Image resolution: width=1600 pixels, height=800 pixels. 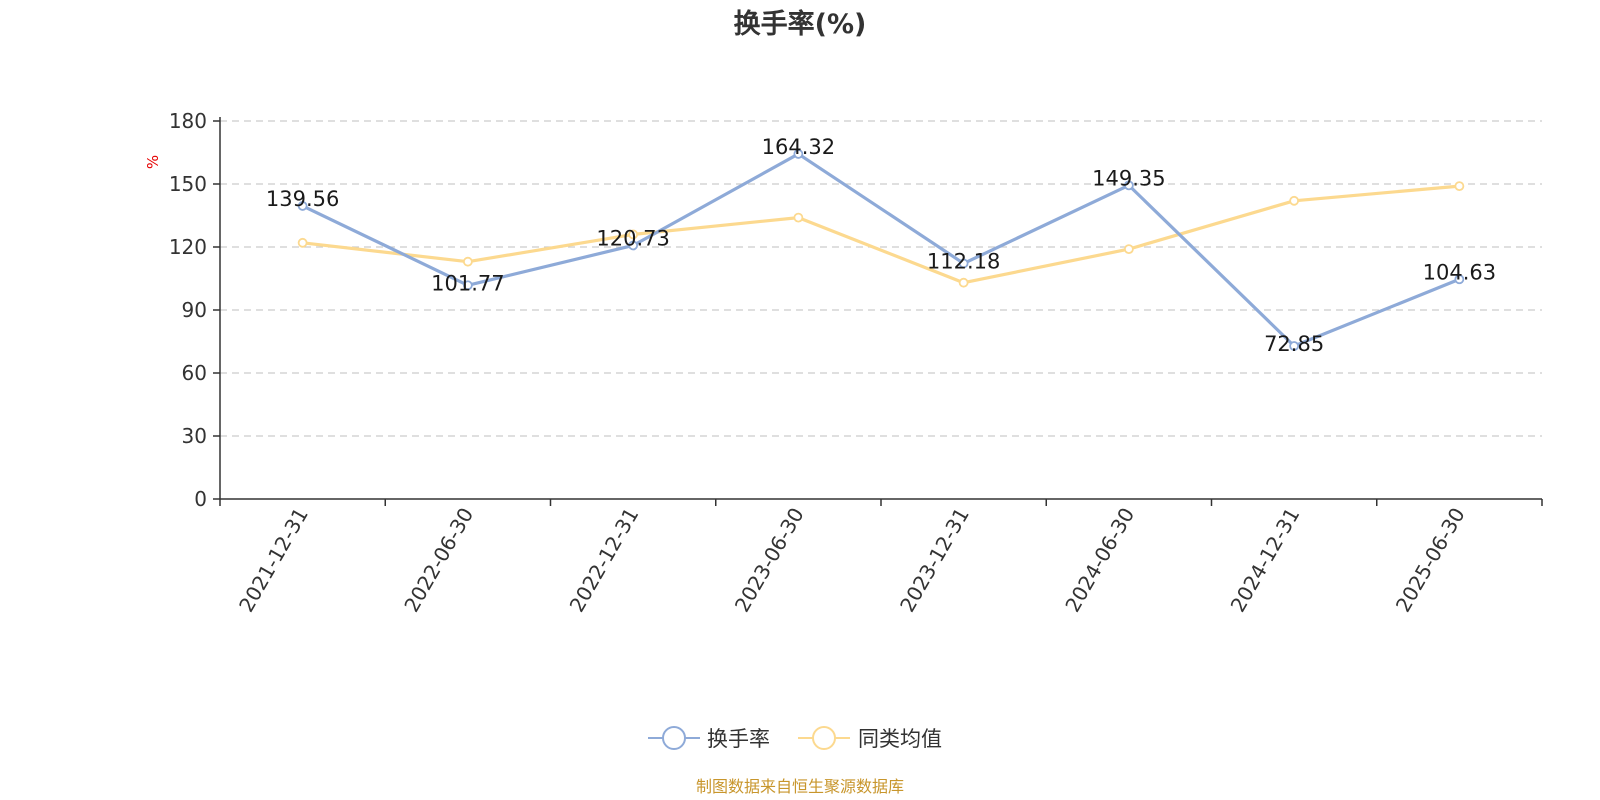 What do you see at coordinates (188, 184) in the screenshot?
I see `y-tick-label: 150` at bounding box center [188, 184].